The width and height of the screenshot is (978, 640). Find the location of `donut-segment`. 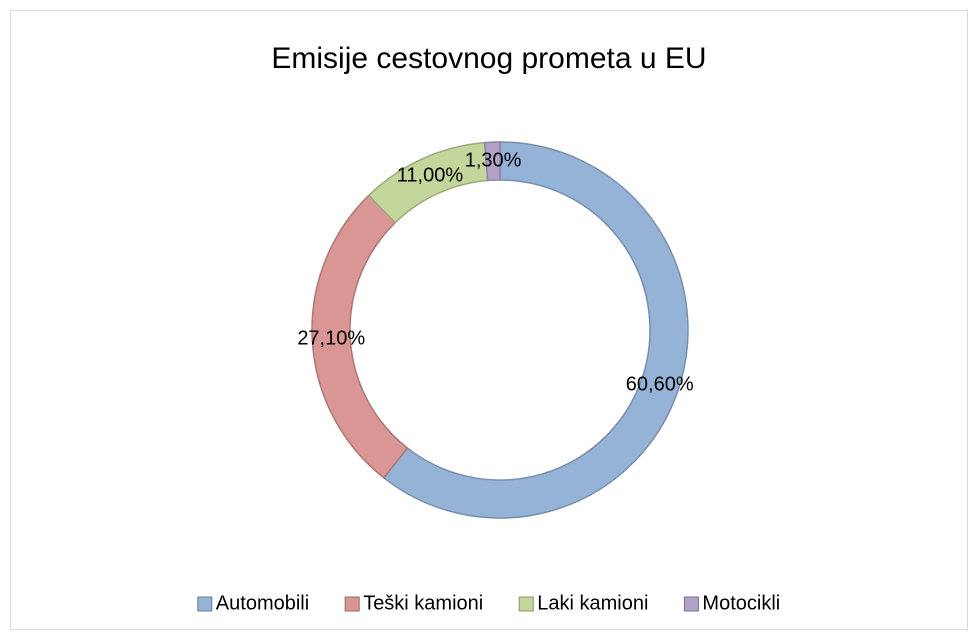

donut-segment is located at coordinates (492, 161).